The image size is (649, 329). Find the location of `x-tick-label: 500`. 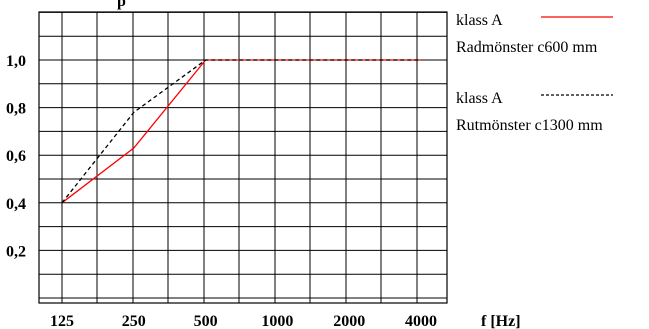

x-tick-label: 500 is located at coordinates (206, 321).